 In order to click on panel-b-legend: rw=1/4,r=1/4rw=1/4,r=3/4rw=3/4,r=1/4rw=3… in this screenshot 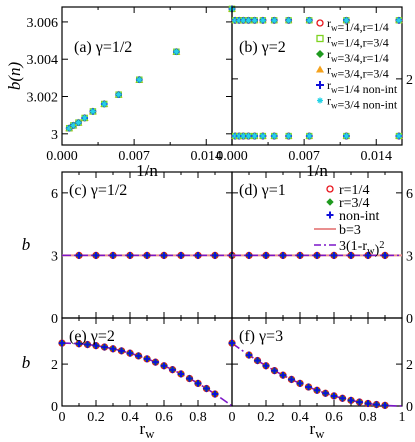, I will do `click(357, 64)`.